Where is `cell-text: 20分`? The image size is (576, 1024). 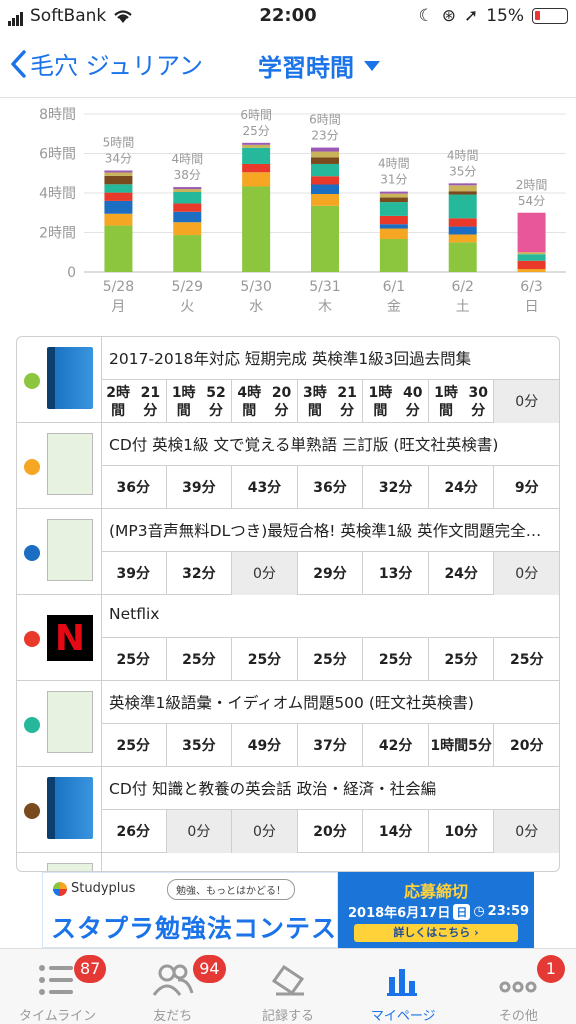
cell-text: 20分 is located at coordinates (330, 831).